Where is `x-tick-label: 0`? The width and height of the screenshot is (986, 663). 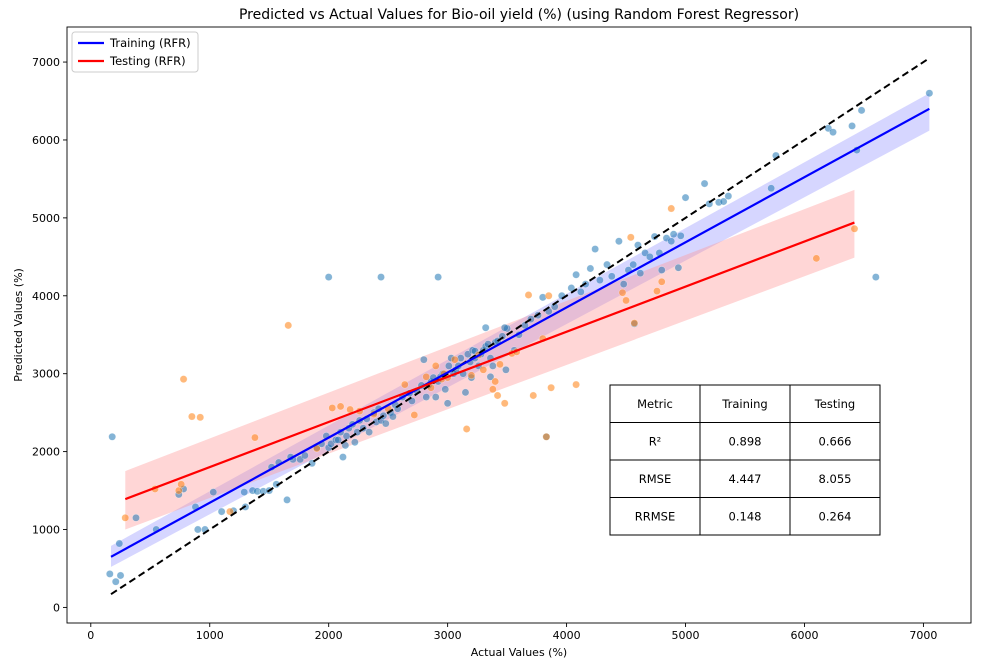 x-tick-label: 0 is located at coordinates (90, 635).